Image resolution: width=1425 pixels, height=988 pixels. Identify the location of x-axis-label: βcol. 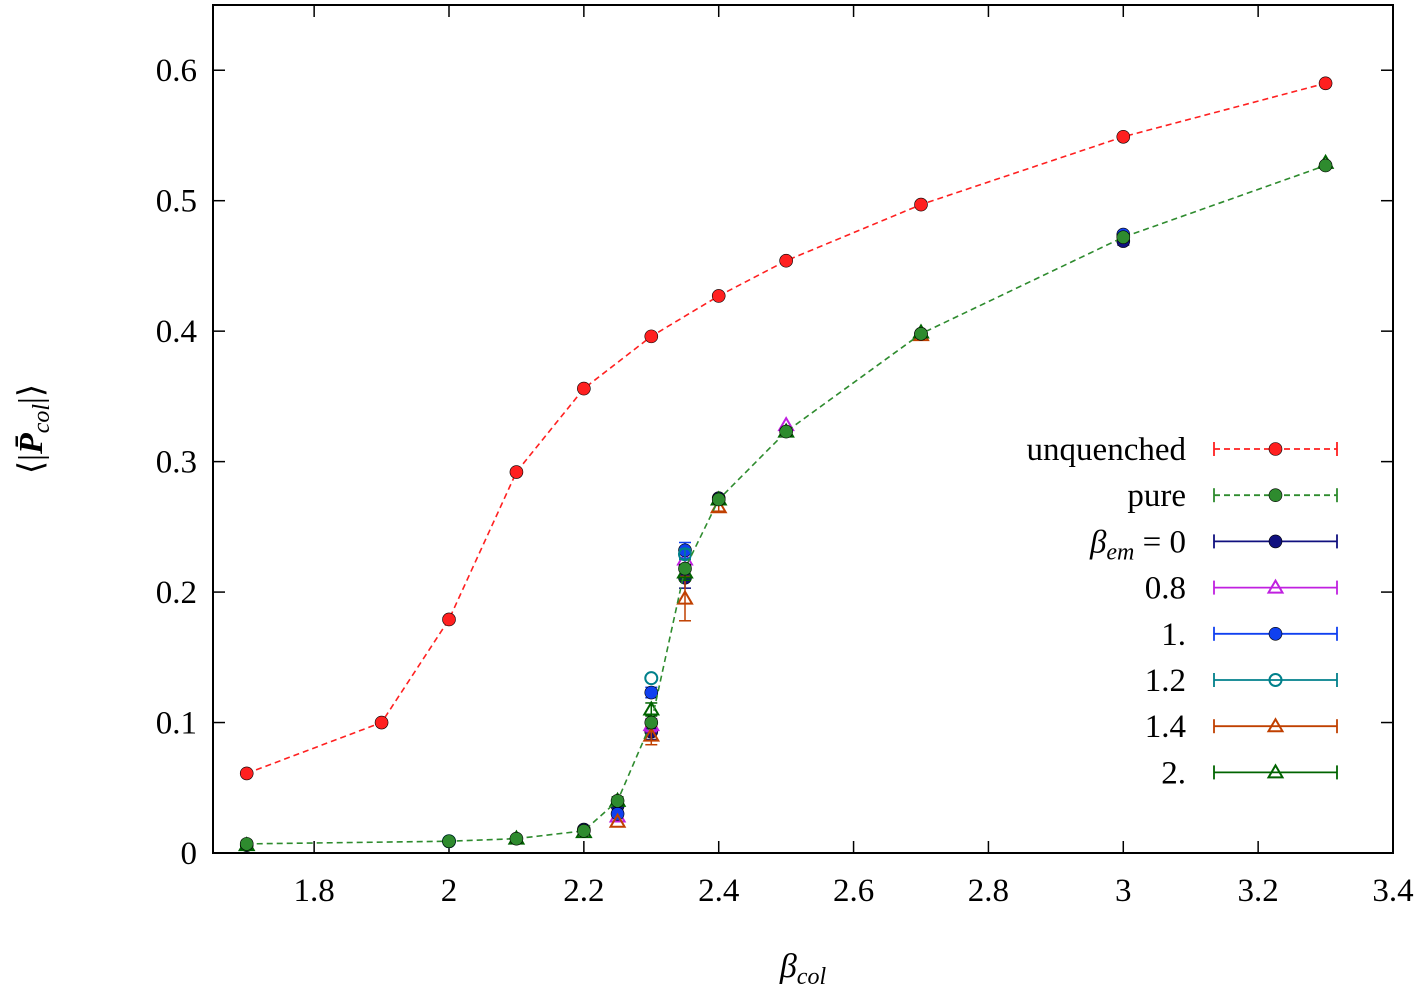
(803, 968).